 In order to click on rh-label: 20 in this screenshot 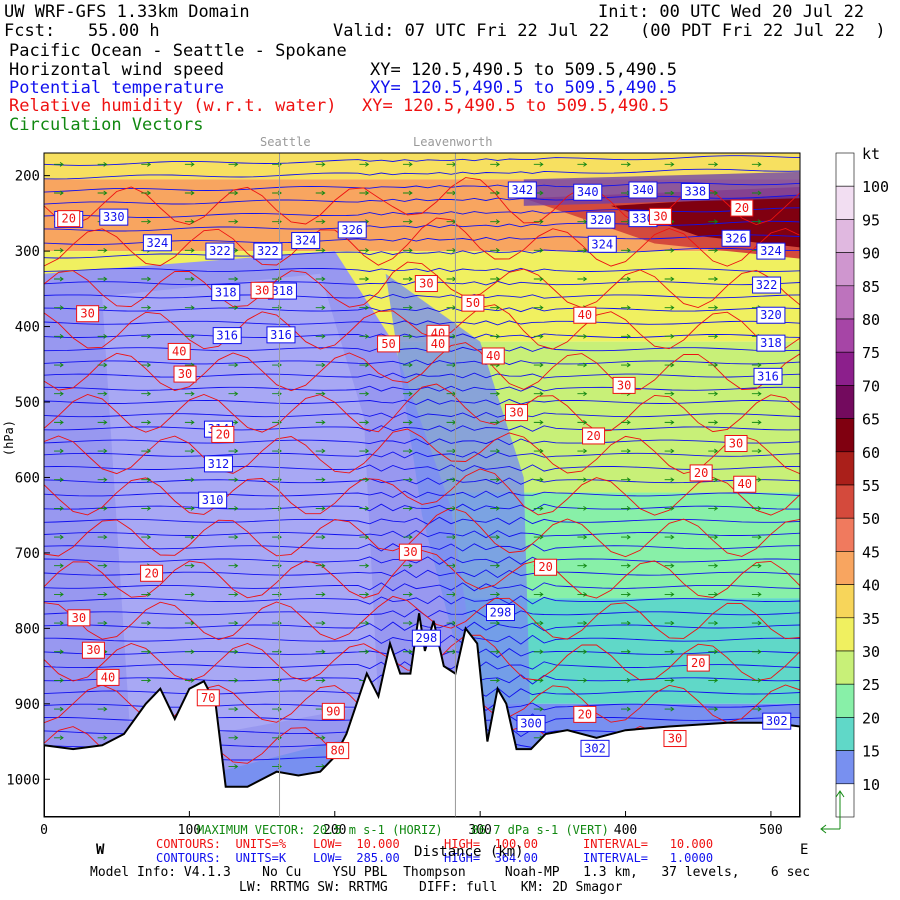, I will do `click(701, 473)`.